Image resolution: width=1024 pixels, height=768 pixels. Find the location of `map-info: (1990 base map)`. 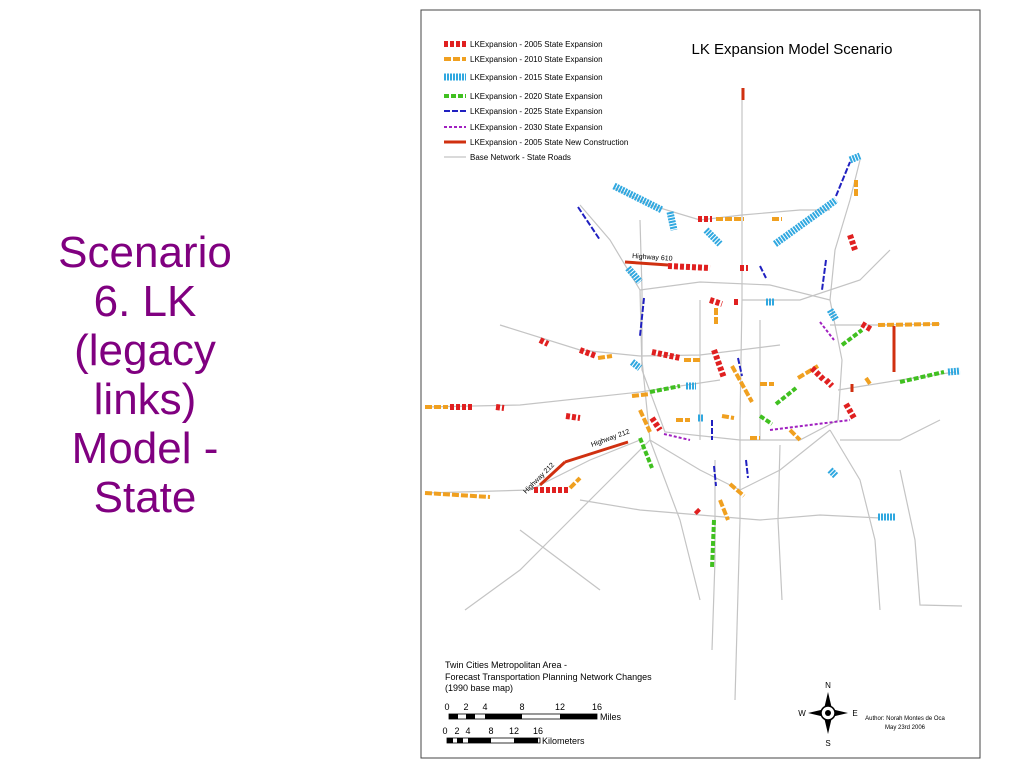

map-info: (1990 base map) is located at coordinates (479, 688).